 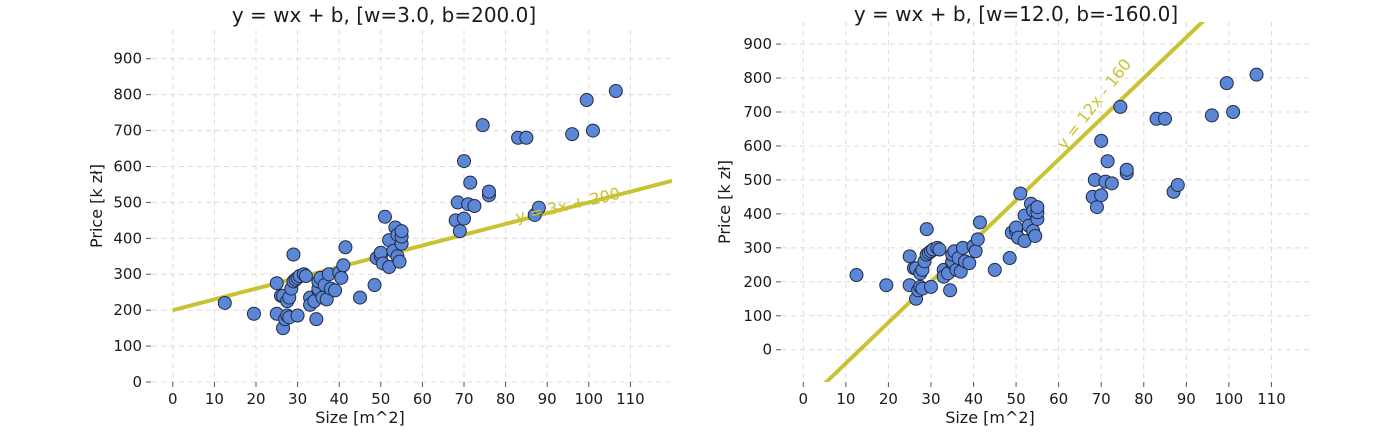 I want to click on chart-title-left: y = wx + b, [w=3.0, b=200.0], so click(x=384, y=15).